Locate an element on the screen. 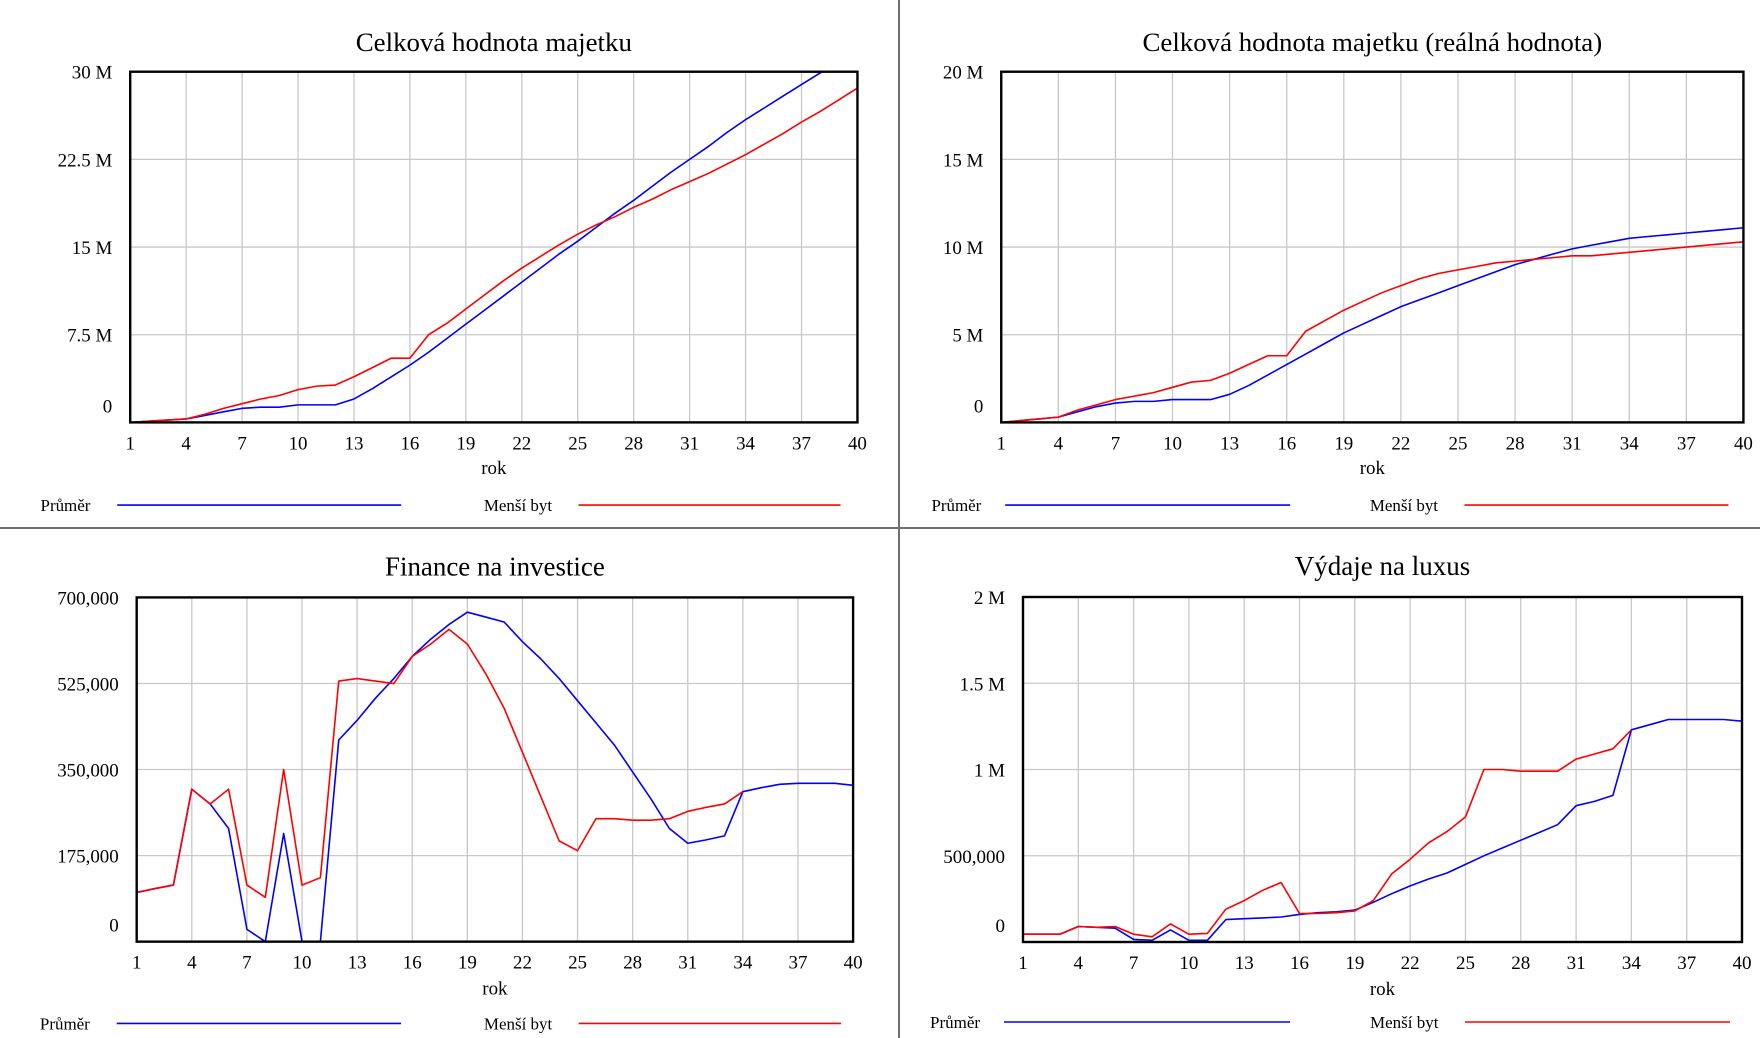 The height and width of the screenshot is (1038, 1760). y-tick-label: 175,000 is located at coordinates (88, 857).